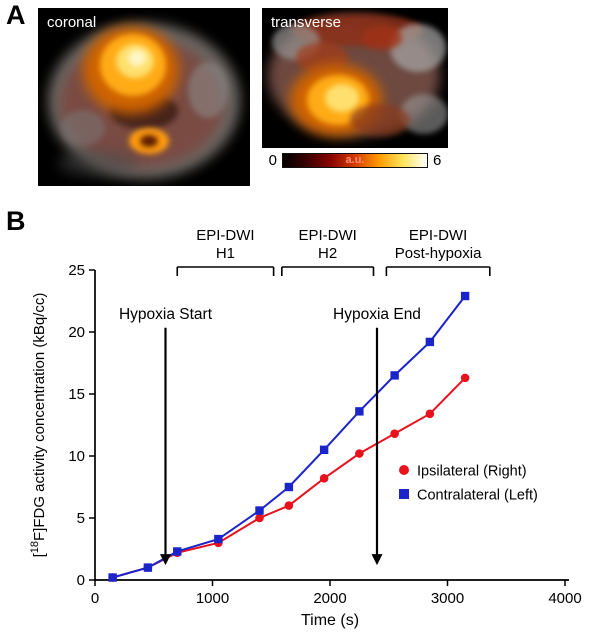  What do you see at coordinates (38, 425) in the screenshot?
I see `y-axis-label: [18F]FDG activity concentration (kBq/cc)` at bounding box center [38, 425].